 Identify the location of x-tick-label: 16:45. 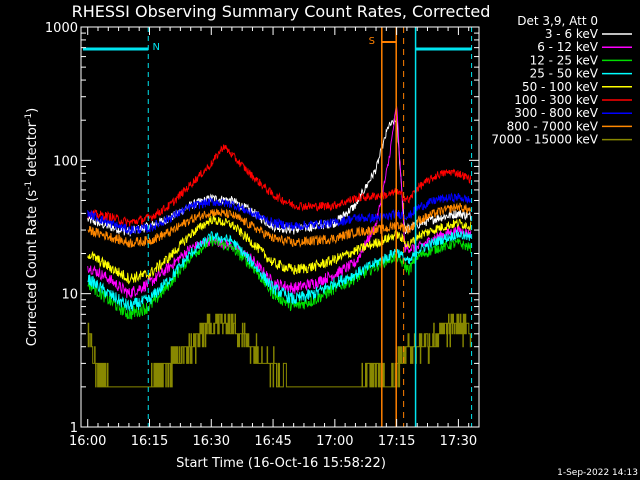
(272, 441).